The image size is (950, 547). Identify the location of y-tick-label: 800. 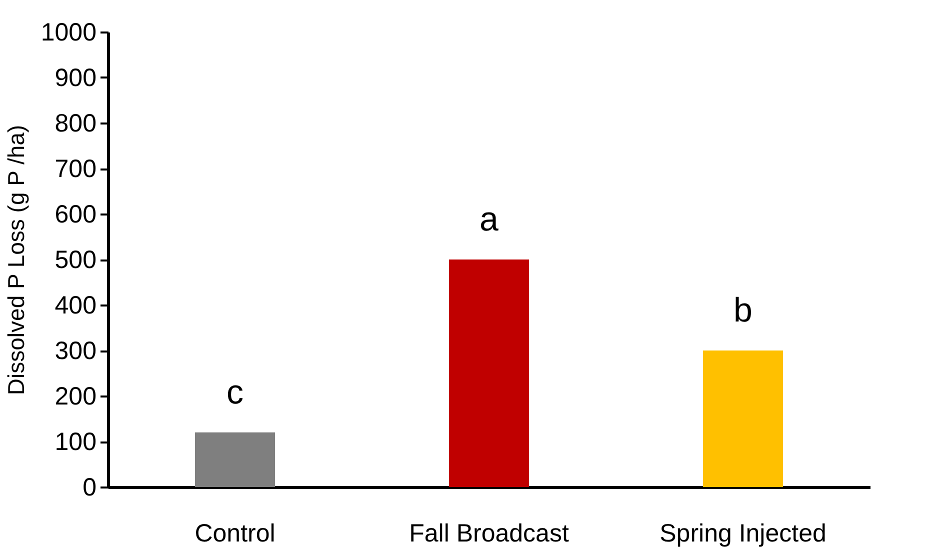
(75, 124).